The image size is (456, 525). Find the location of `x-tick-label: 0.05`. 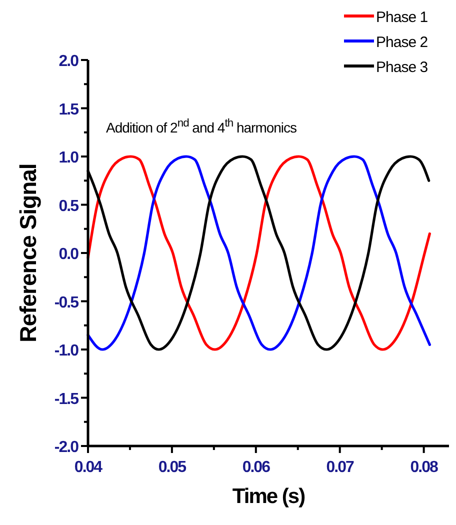

x-tick-label: 0.05 is located at coordinates (172, 467).